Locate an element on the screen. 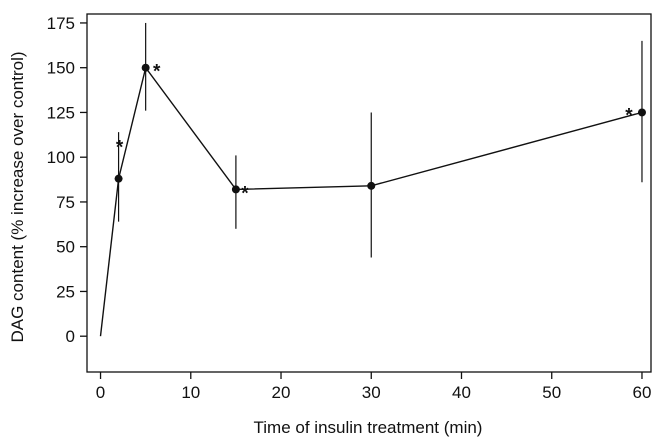  y-tick-label: 125 is located at coordinates (61, 112).